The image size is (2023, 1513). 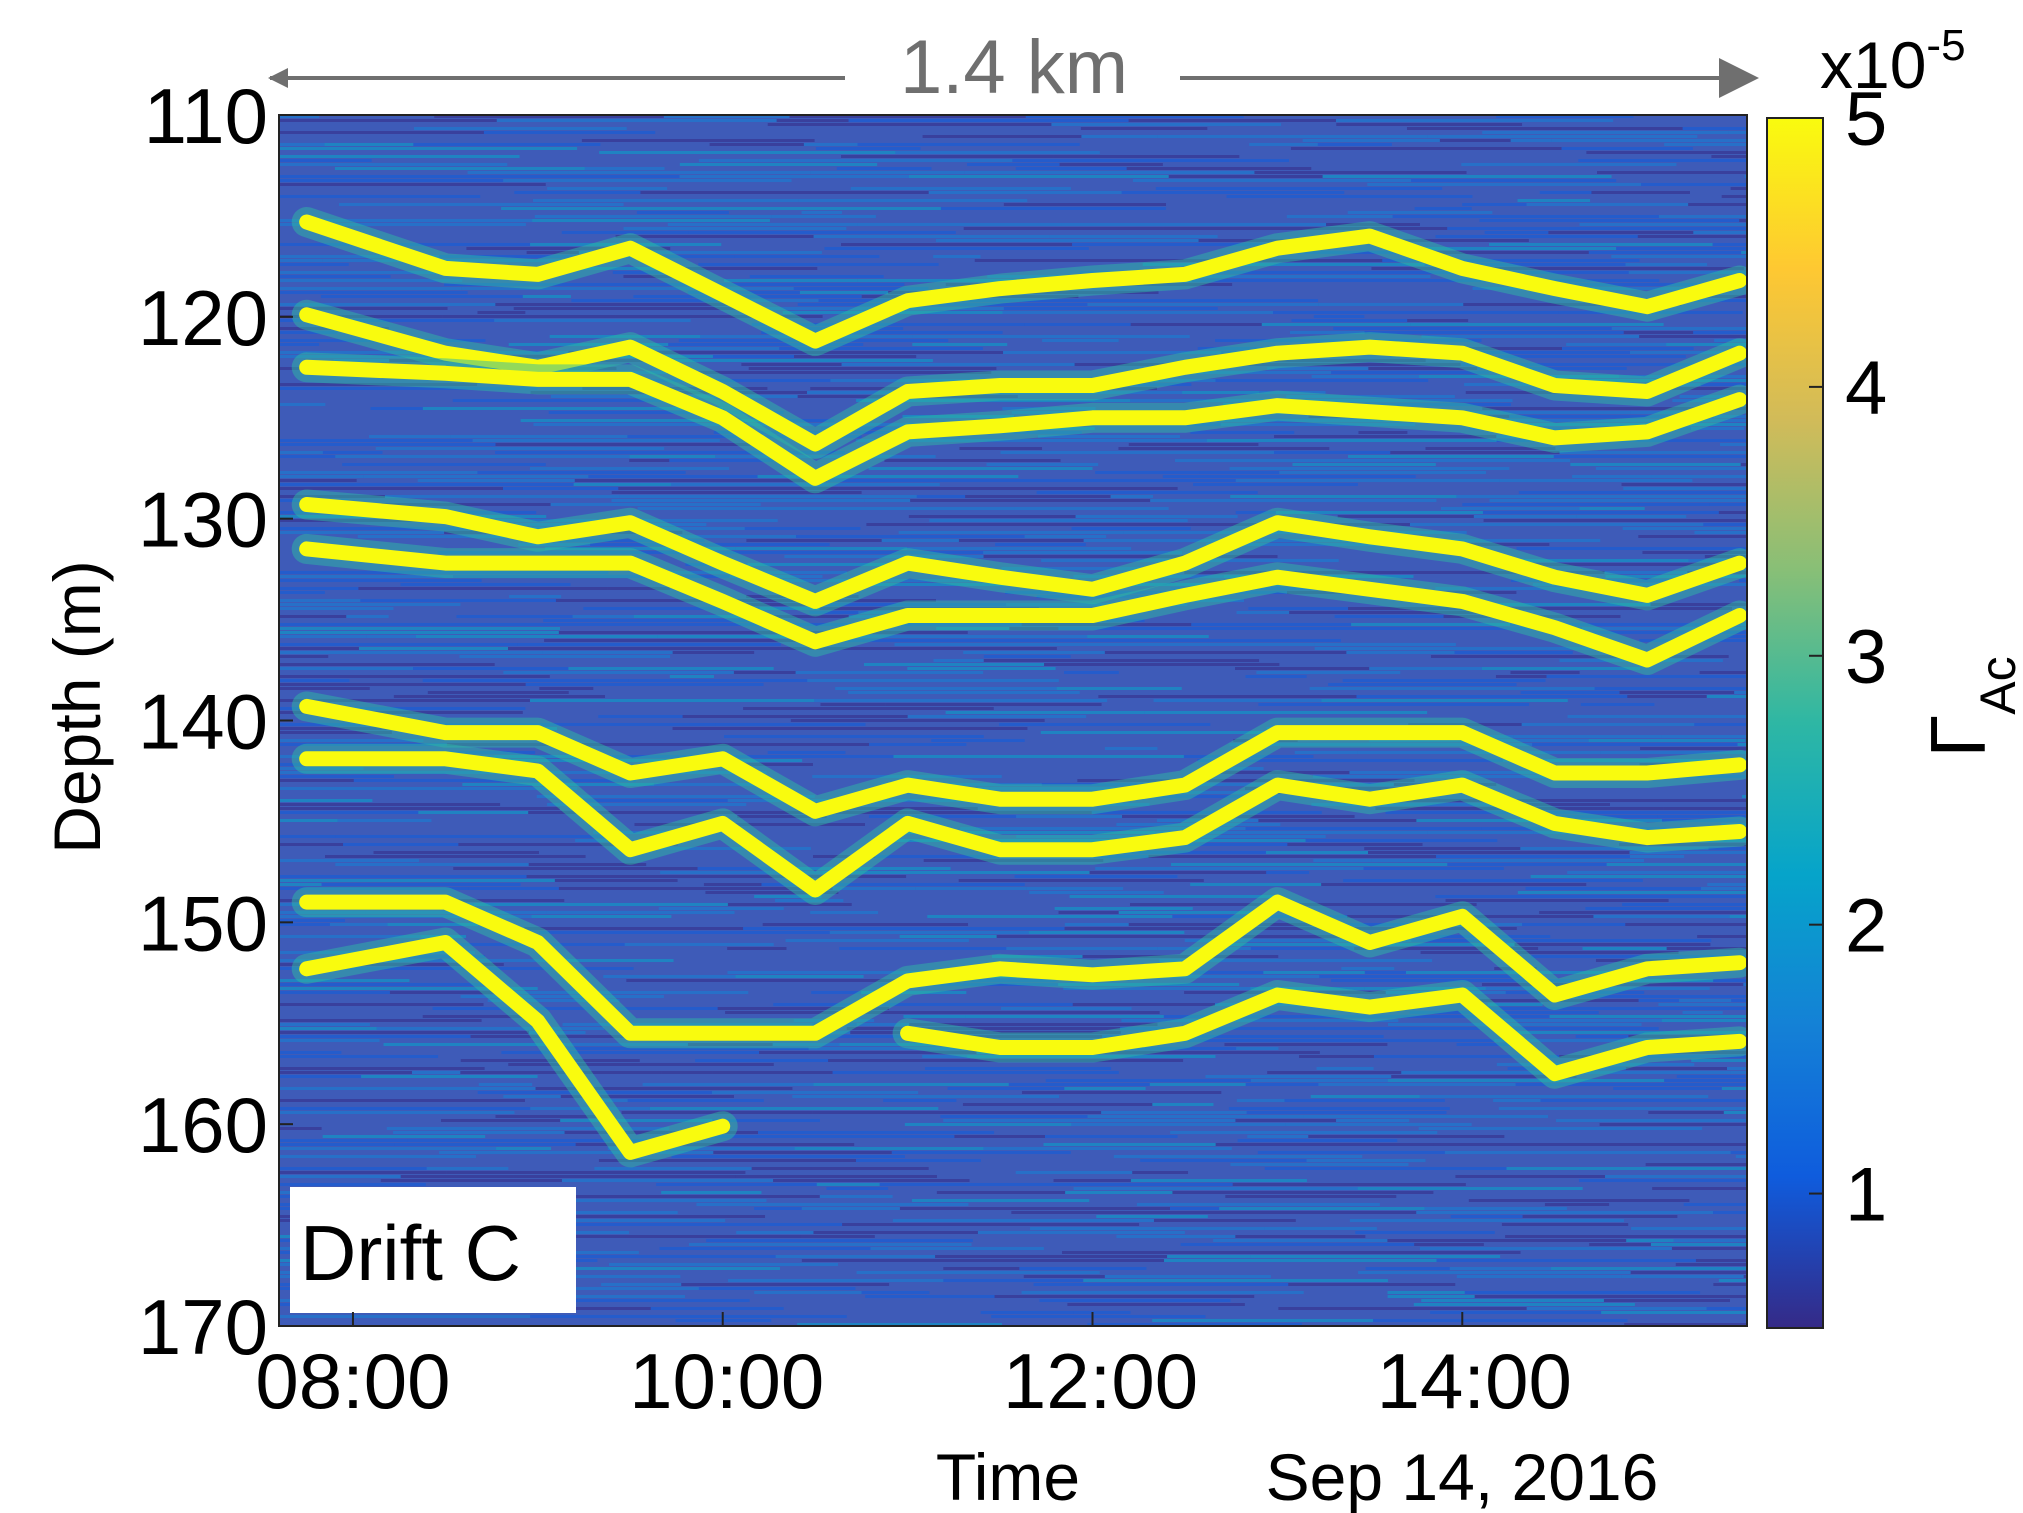 I want to click on colorbar-subscript: Ac, so click(x=1996, y=685).